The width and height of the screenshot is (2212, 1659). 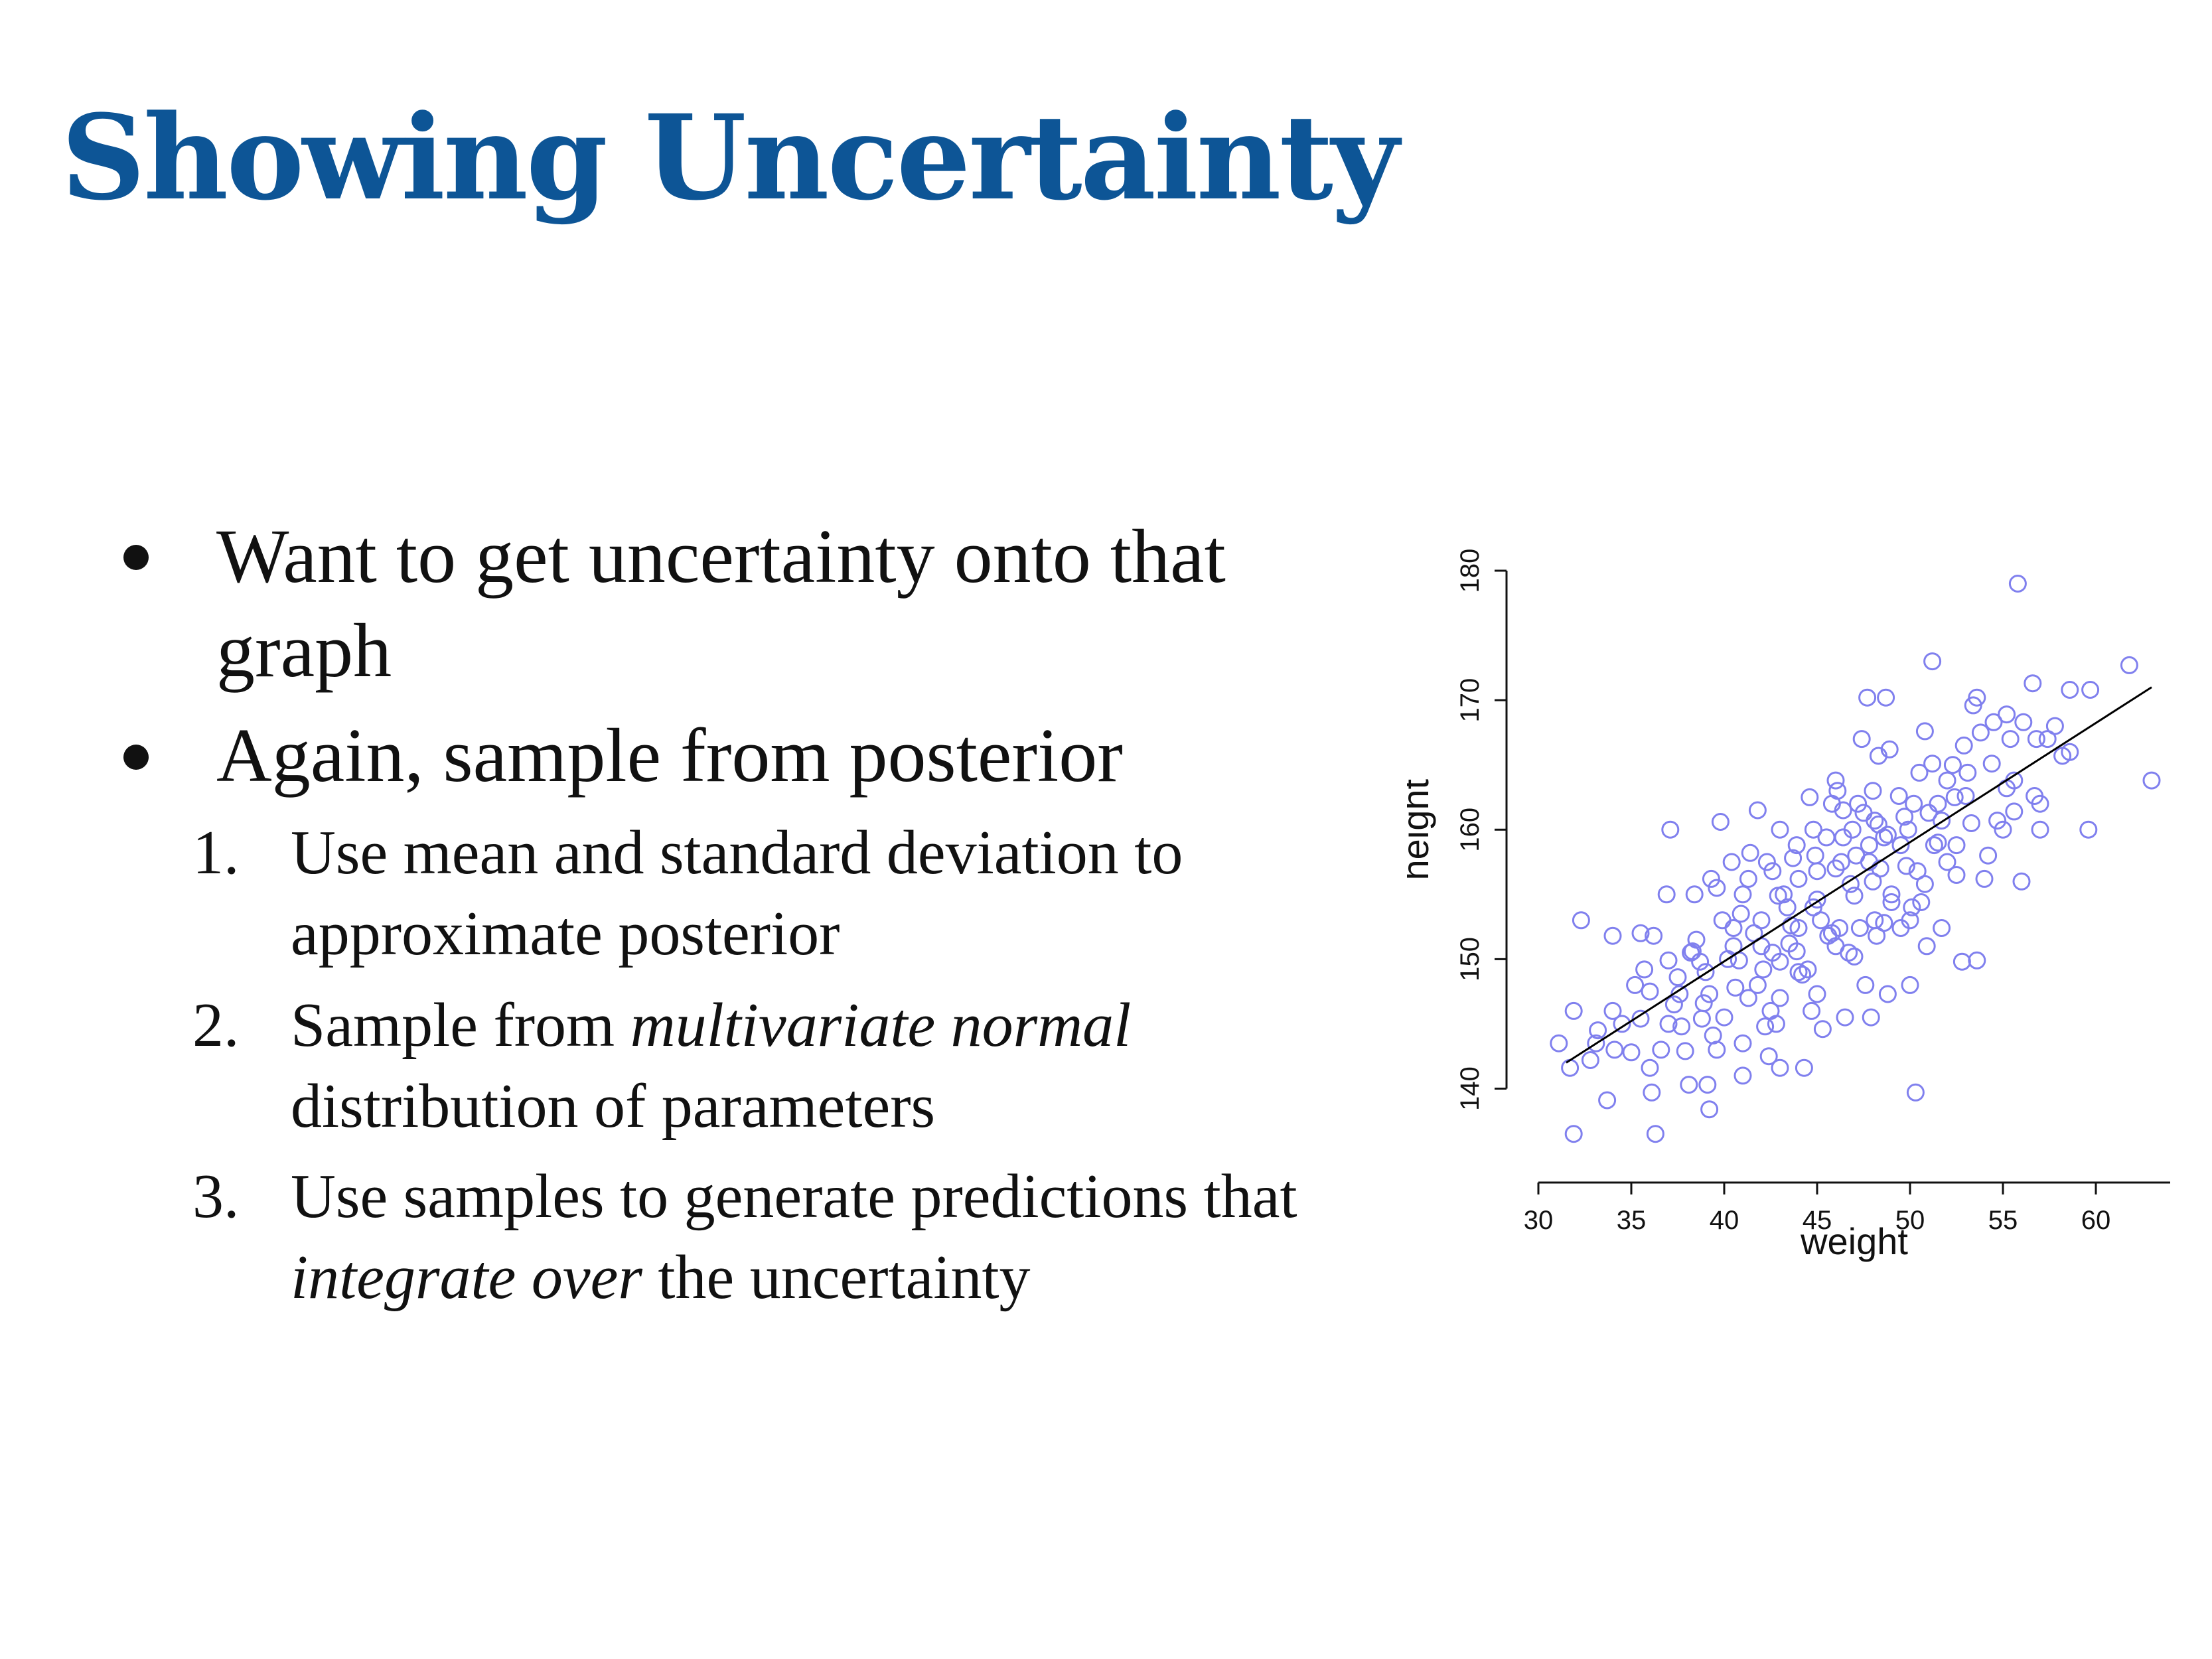 What do you see at coordinates (216, 1025) in the screenshot?
I see `step-number-2: 2.` at bounding box center [216, 1025].